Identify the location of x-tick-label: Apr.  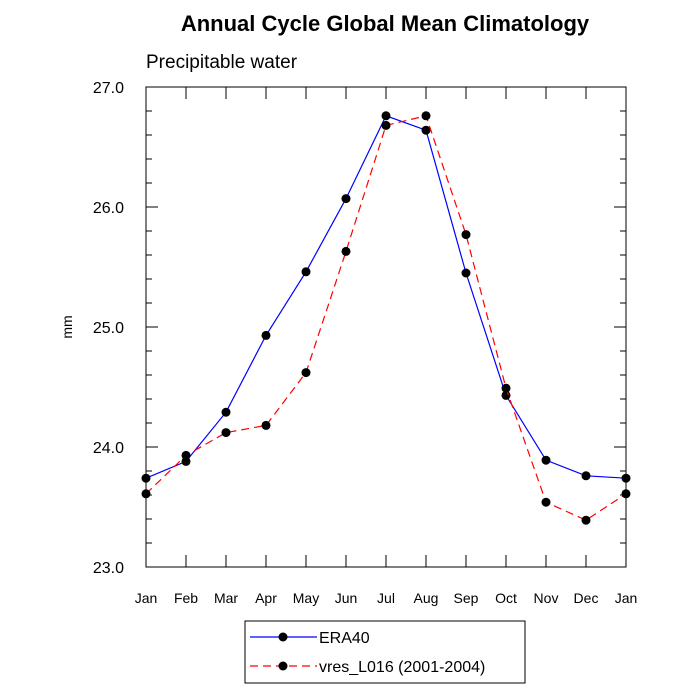
(266, 598).